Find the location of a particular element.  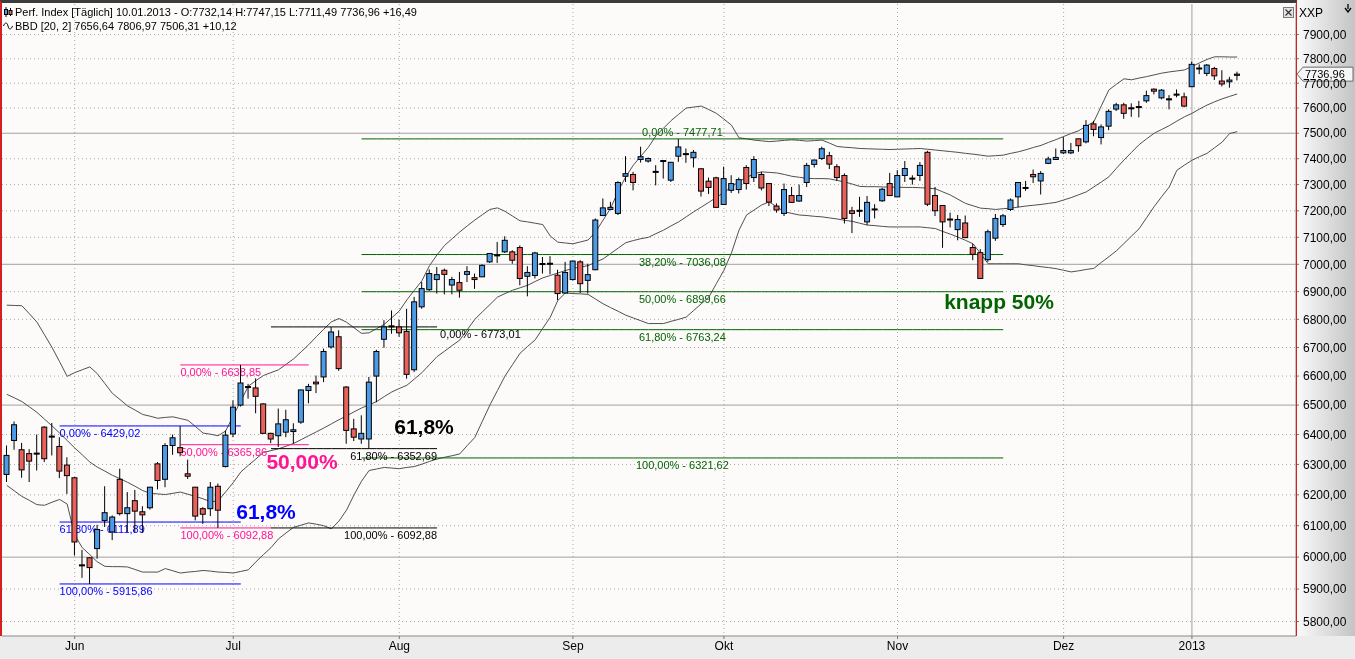

series-label: 50,00% - 6365,86 is located at coordinates (224, 451).